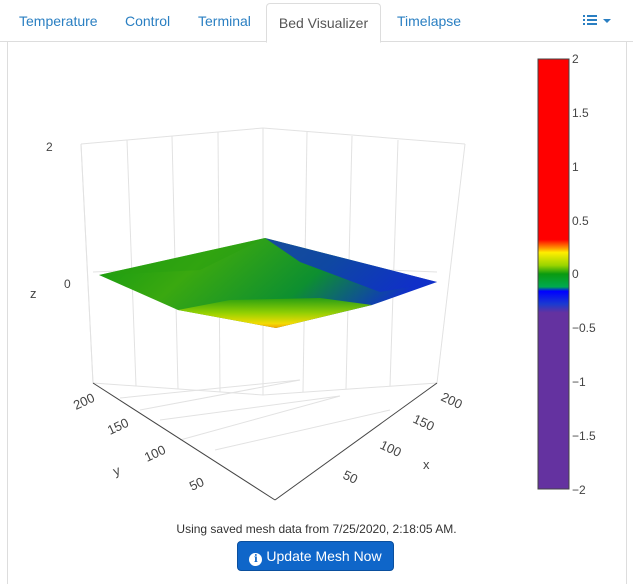  I want to click on update-mesh-button-label: Update Mesh Now, so click(324, 556).